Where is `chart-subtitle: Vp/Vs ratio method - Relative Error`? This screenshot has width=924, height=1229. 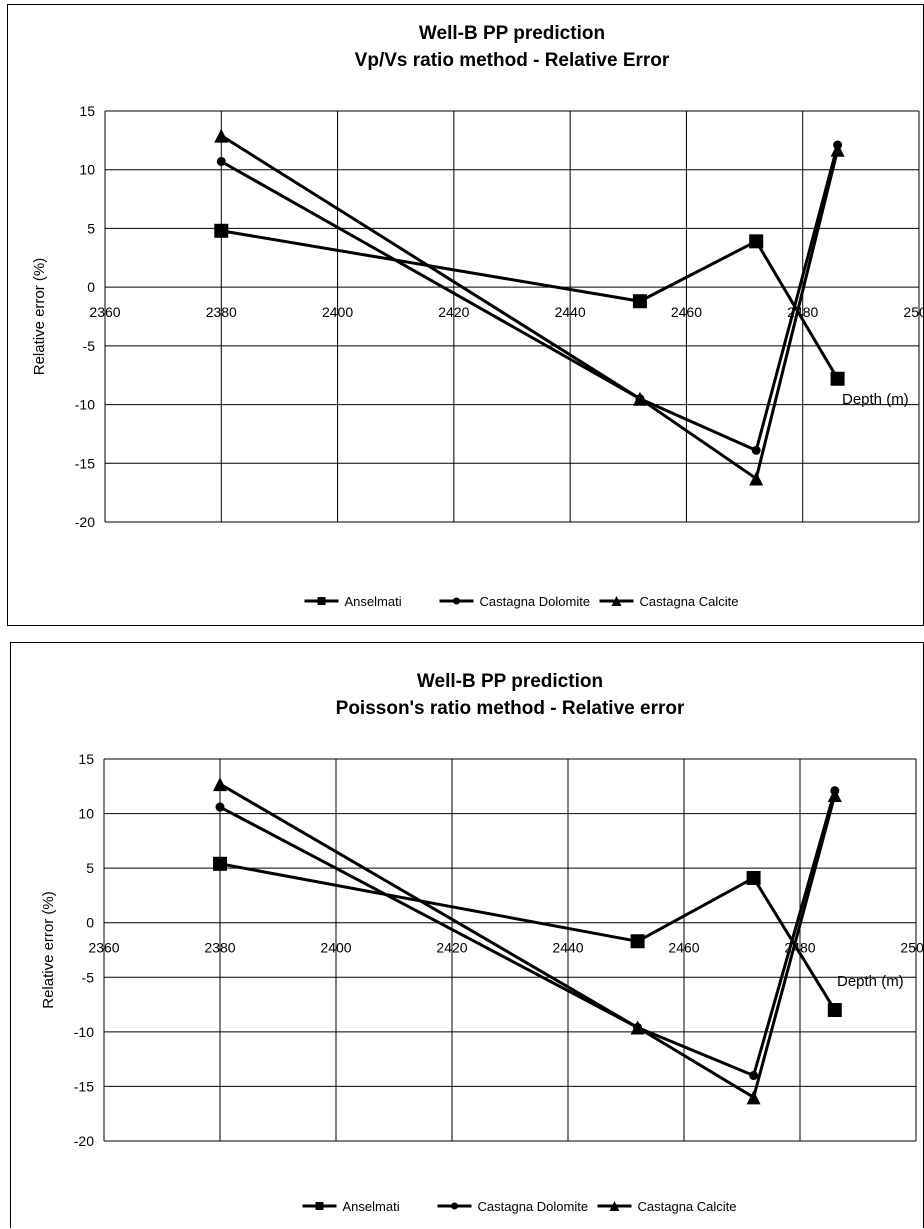 chart-subtitle: Vp/Vs ratio method - Relative Error is located at coordinates (512, 60).